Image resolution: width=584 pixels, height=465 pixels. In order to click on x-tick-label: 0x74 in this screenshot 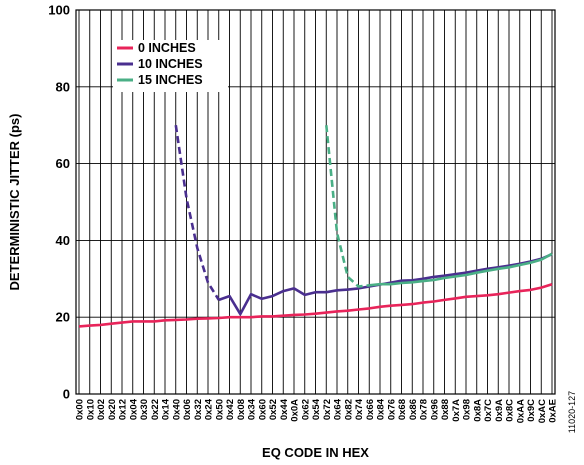, I will do `click(359, 409)`.